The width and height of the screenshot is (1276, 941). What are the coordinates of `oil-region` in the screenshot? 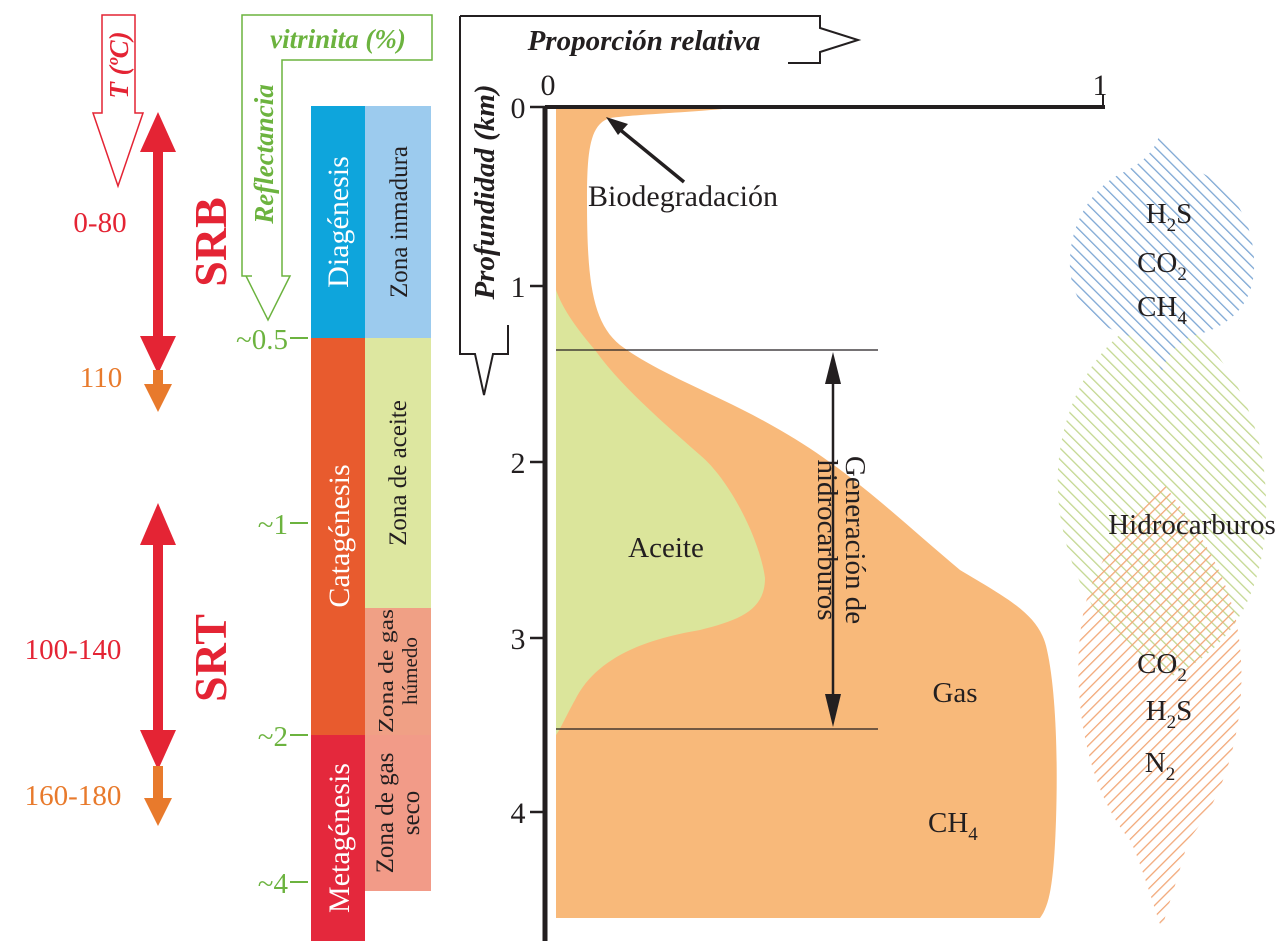 It's located at (660, 512).